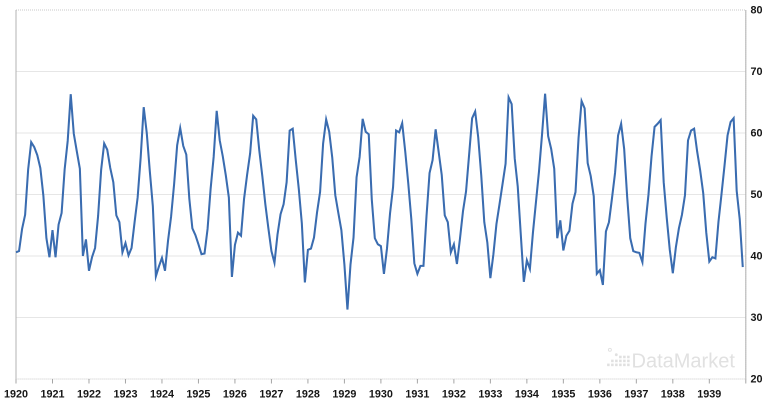  I want to click on svg-text: 80, so click(757, 11).